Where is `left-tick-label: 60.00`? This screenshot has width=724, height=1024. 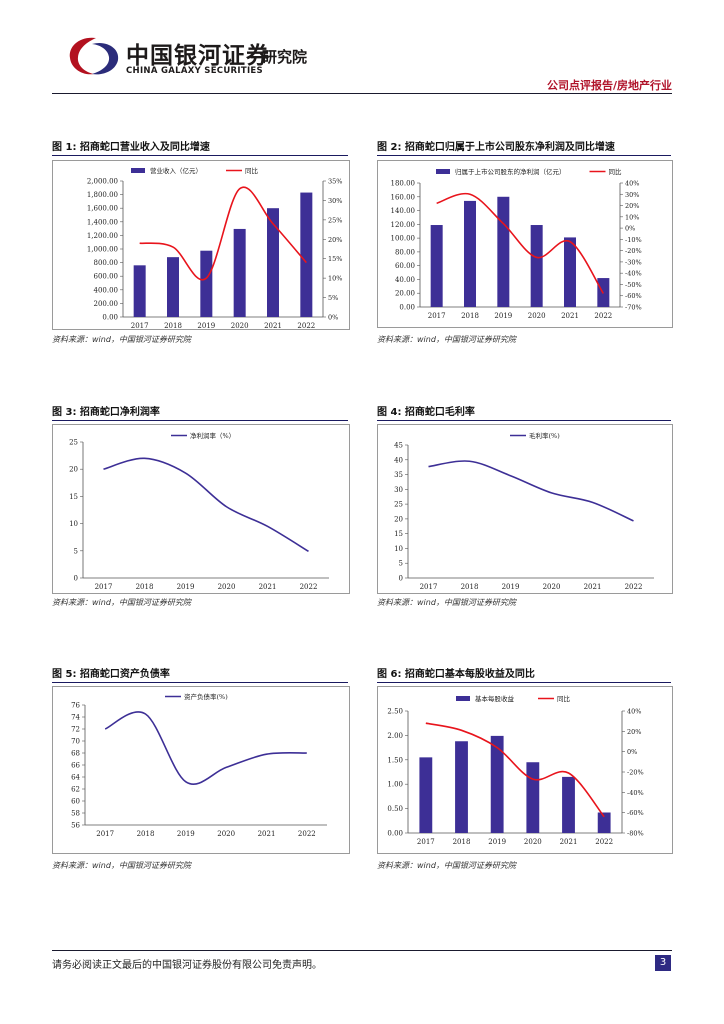 left-tick-label: 60.00 is located at coordinates (405, 266).